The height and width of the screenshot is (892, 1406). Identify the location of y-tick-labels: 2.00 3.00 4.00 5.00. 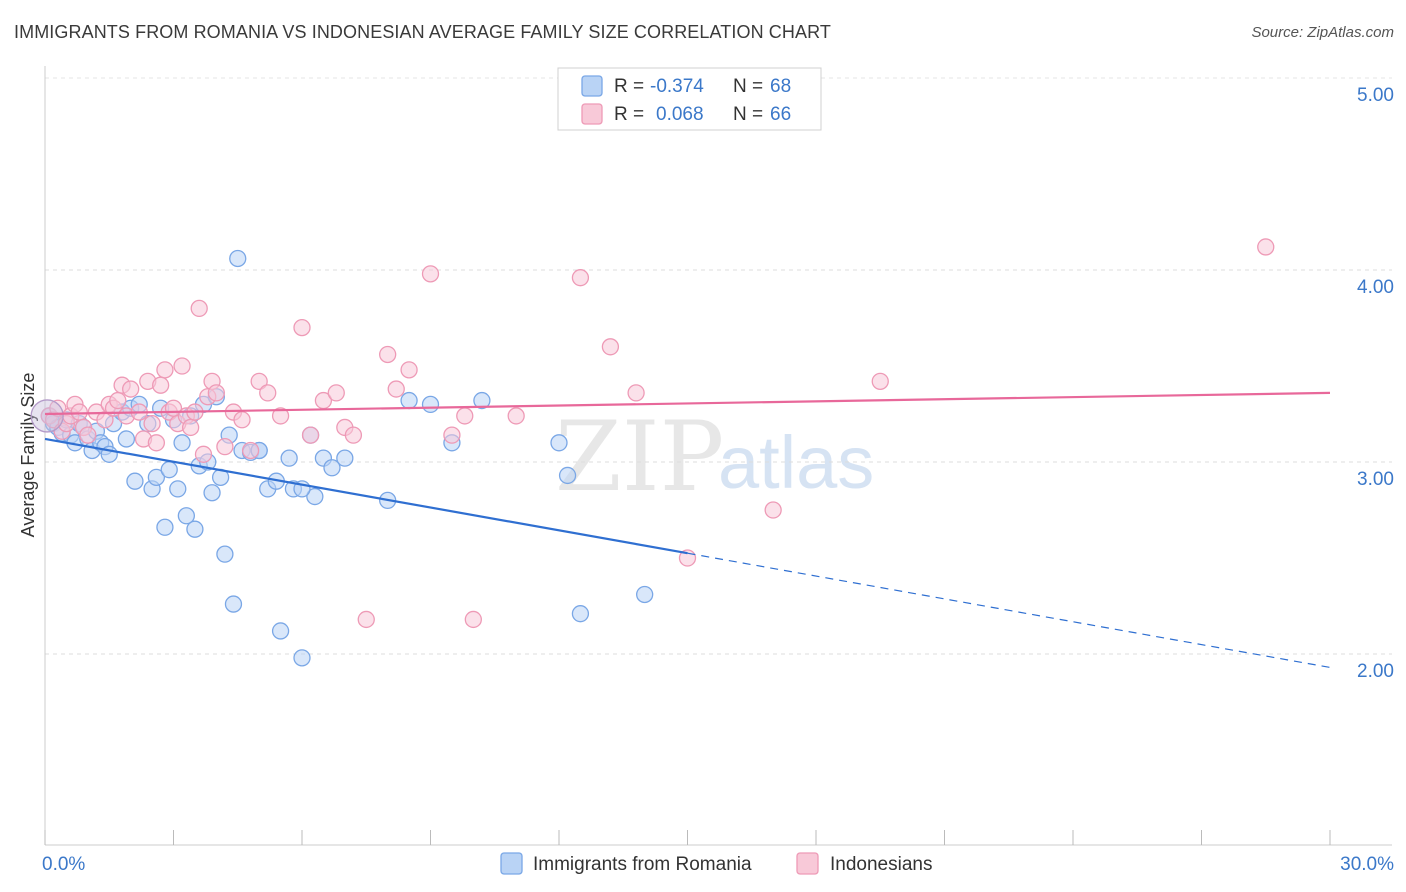
(1375, 383).